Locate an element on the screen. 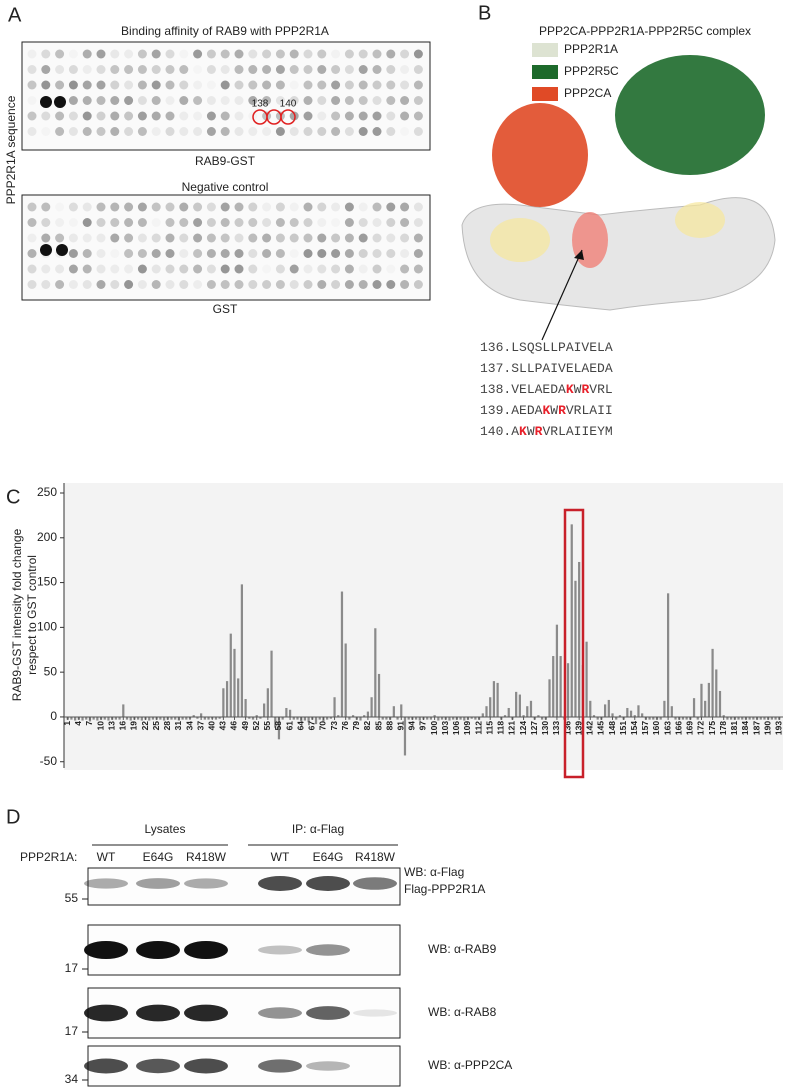 This screenshot has height=1090, width=787. x-tick-label: 7 is located at coordinates (89, 723).